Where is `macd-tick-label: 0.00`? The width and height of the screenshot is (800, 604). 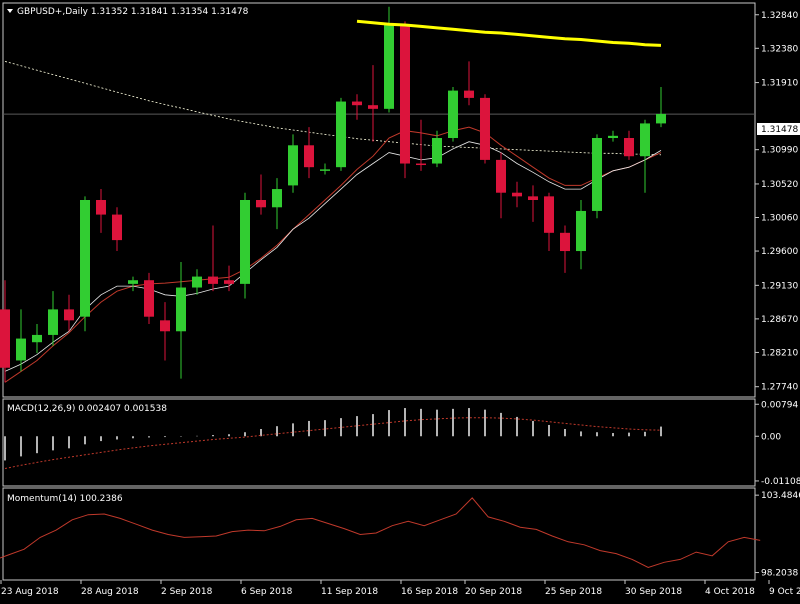
macd-tick-label: 0.00 is located at coordinates (771, 437).